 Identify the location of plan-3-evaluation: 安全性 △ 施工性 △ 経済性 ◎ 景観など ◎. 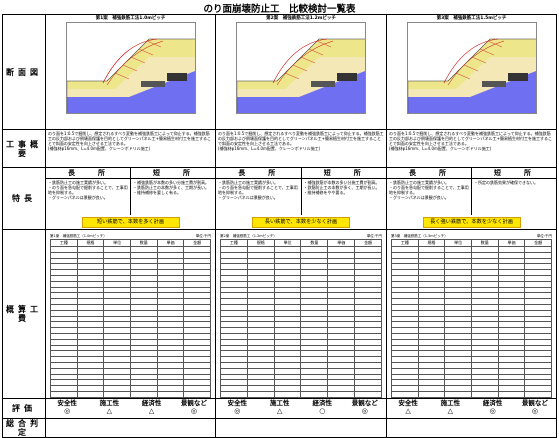
(471, 408).